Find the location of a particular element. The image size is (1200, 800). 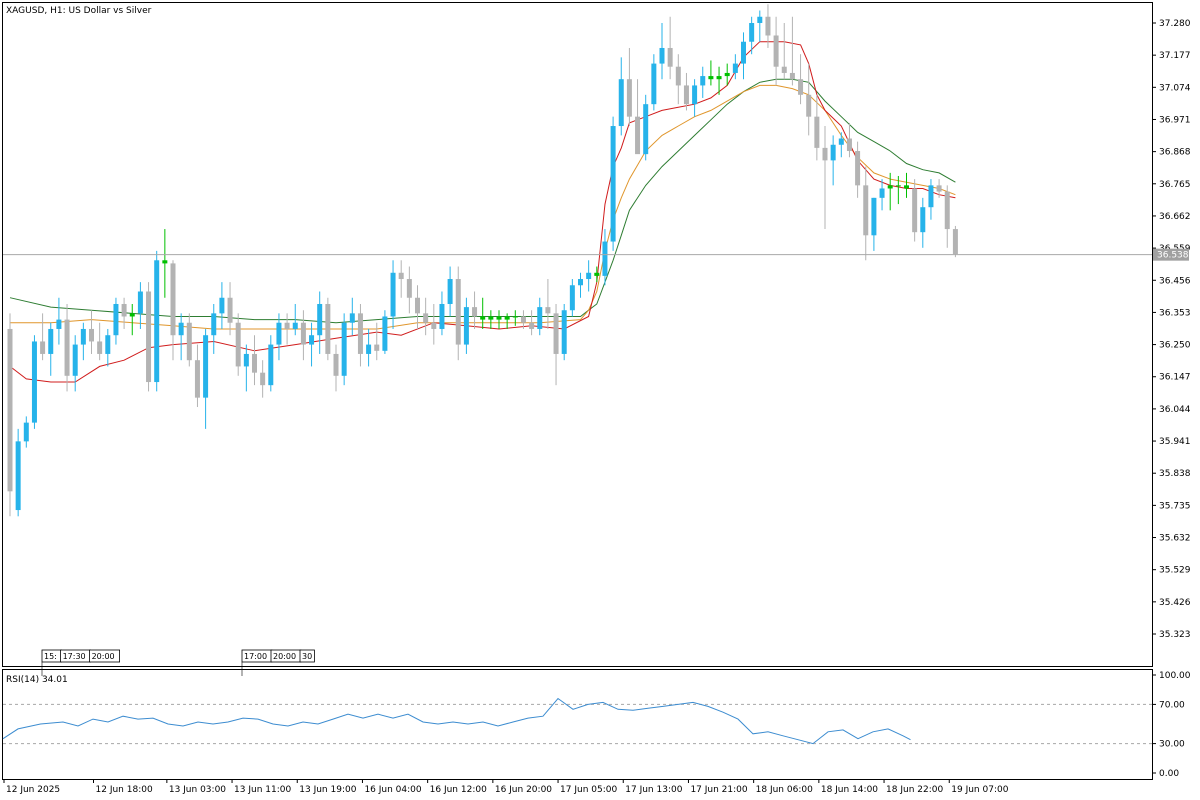

time-tick-label: 18 Jun 06:00 is located at coordinates (784, 790).